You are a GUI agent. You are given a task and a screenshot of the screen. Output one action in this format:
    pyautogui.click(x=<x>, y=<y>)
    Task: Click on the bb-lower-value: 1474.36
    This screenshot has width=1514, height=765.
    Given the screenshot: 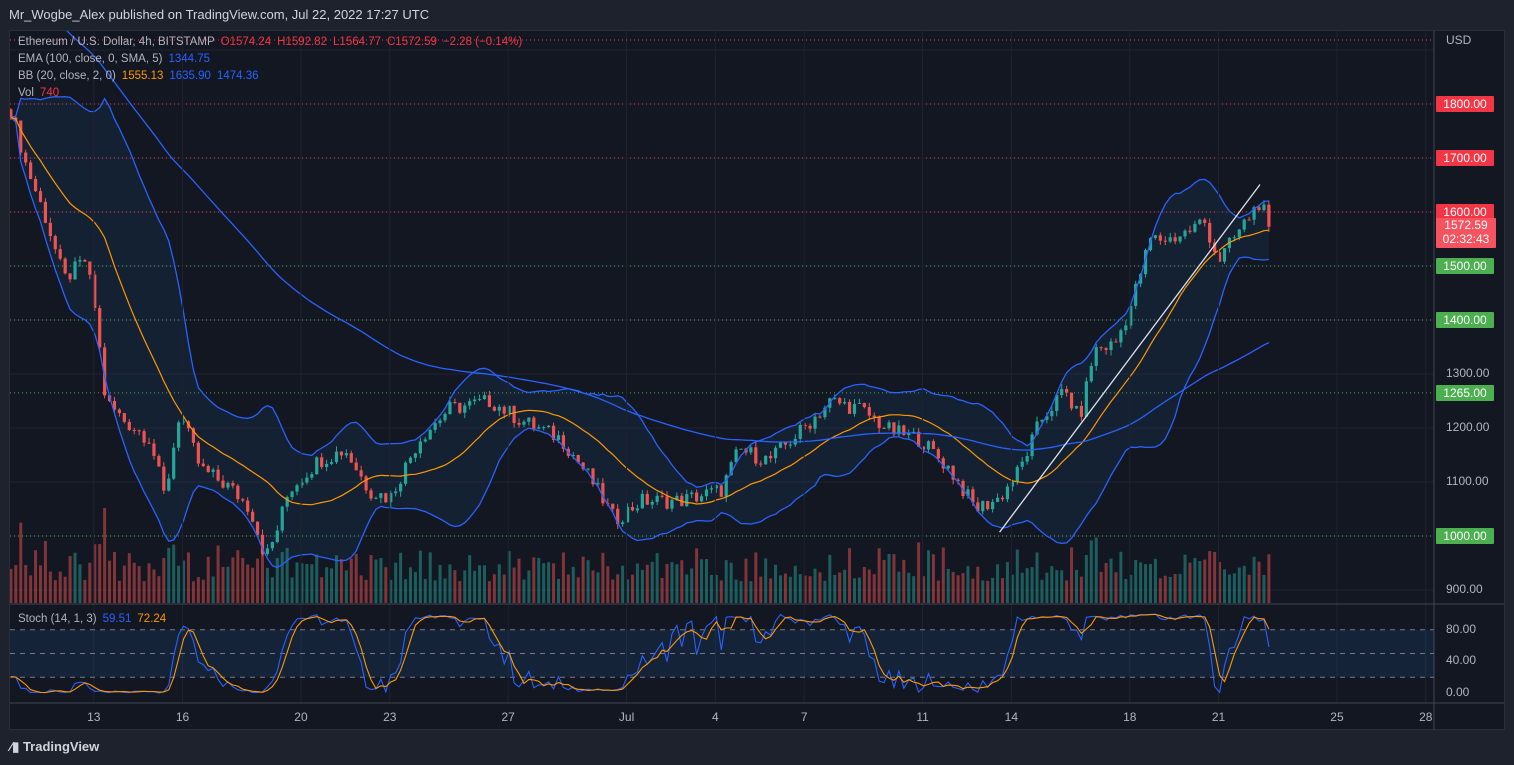 What is the action you would take?
    pyautogui.click(x=237, y=76)
    